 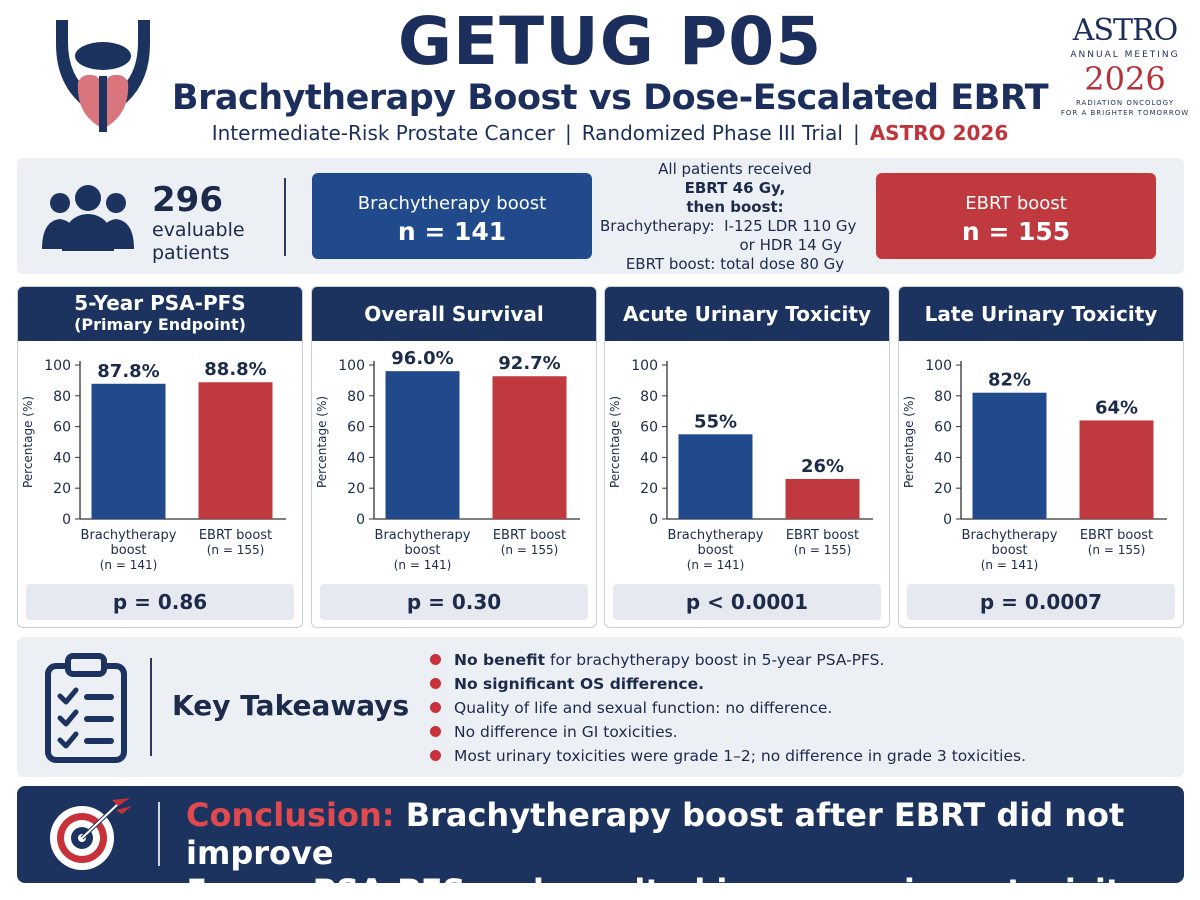 I want to click on p-value: p = 0.0007, so click(x=1041, y=602).